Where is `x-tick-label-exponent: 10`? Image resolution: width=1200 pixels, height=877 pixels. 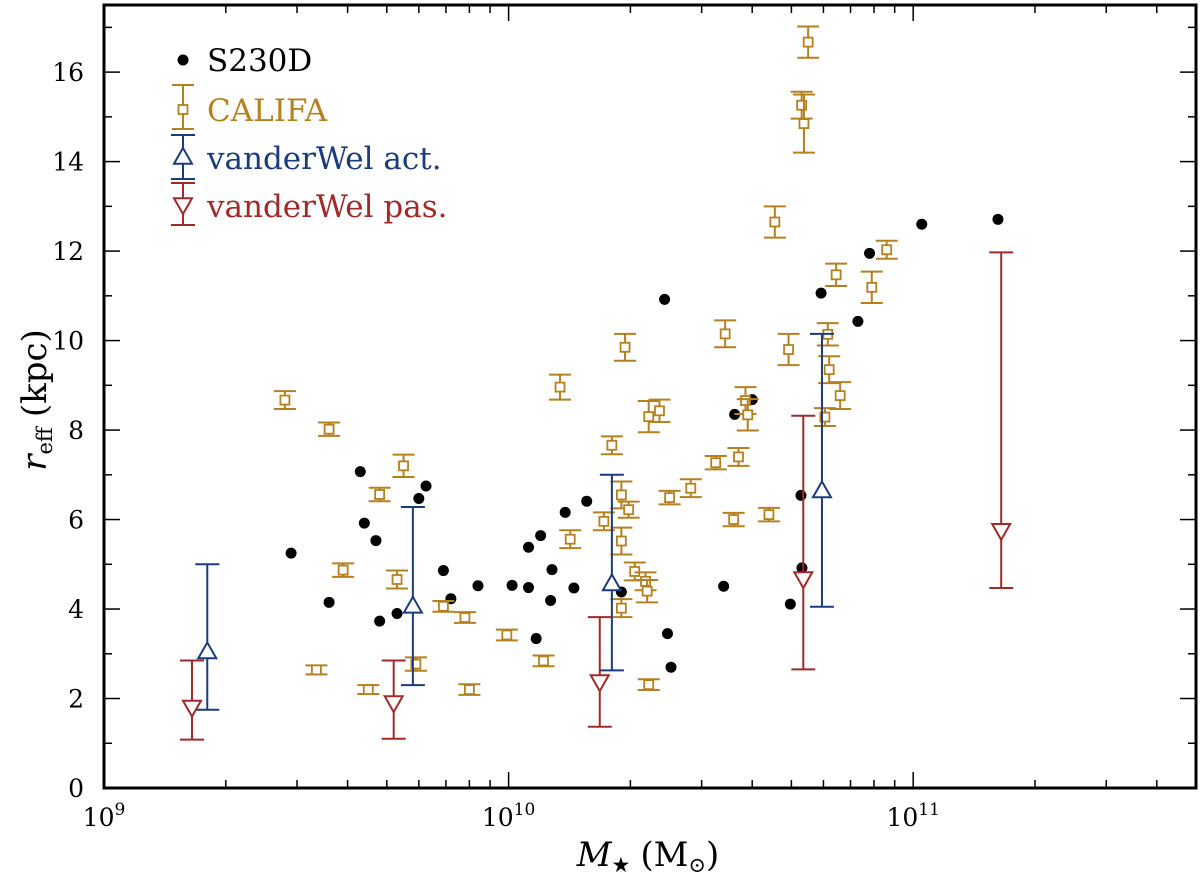 x-tick-label-exponent: 10 is located at coordinates (525, 810).